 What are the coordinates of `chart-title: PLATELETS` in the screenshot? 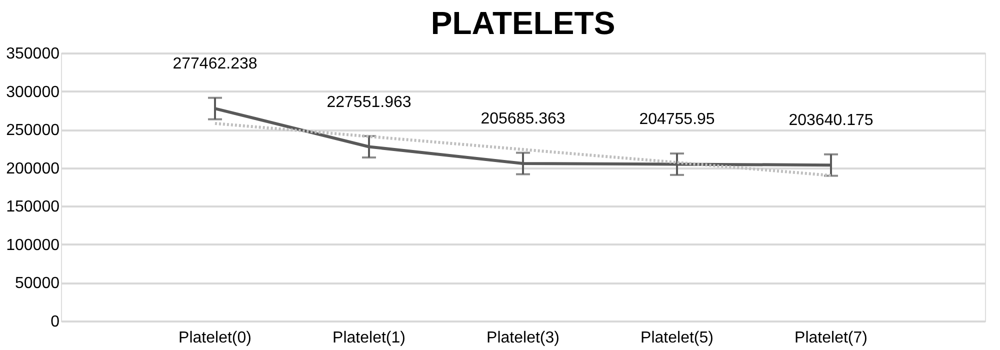 It's located at (523, 23).